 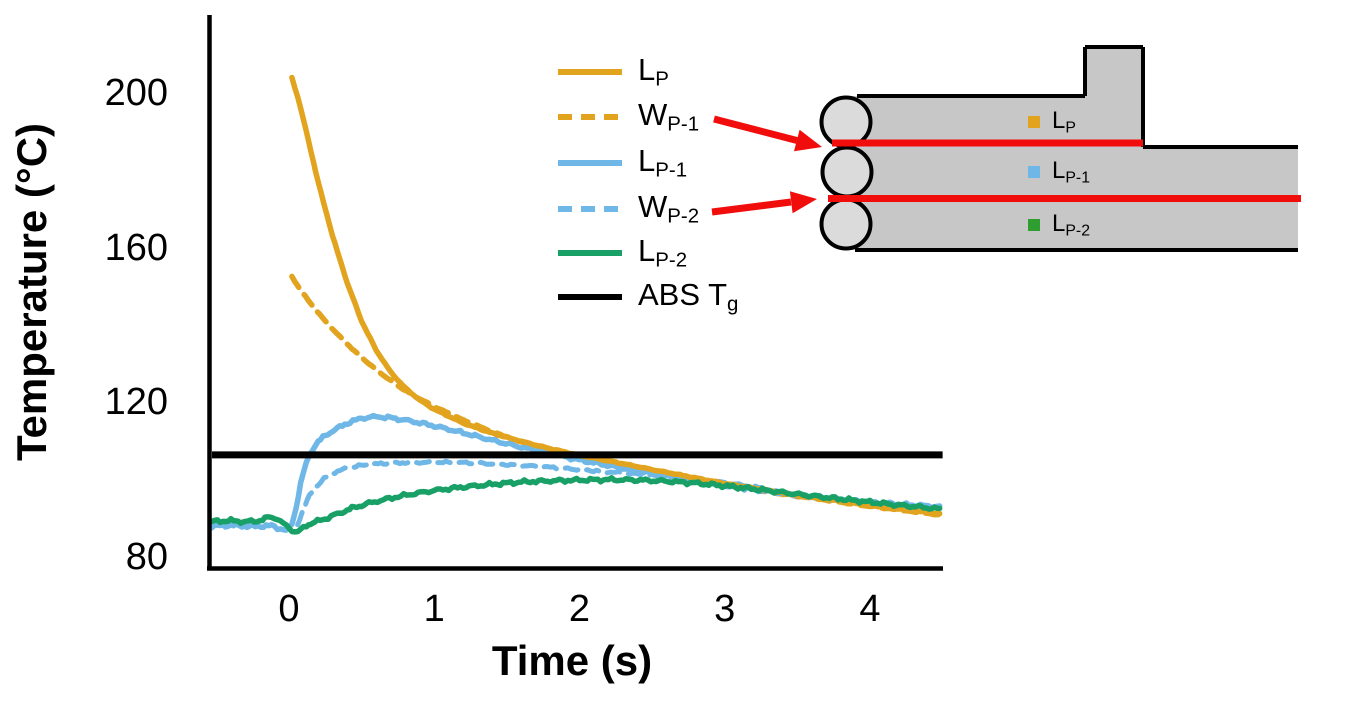 I want to click on inset-legend-item-lp1: LP-1, so click(x=1059, y=172).